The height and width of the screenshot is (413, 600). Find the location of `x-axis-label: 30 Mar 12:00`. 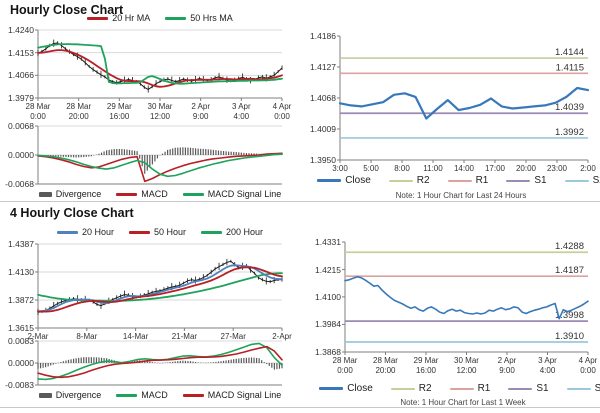

x-axis-label: 30 Mar 12:00 is located at coordinates (160, 111).